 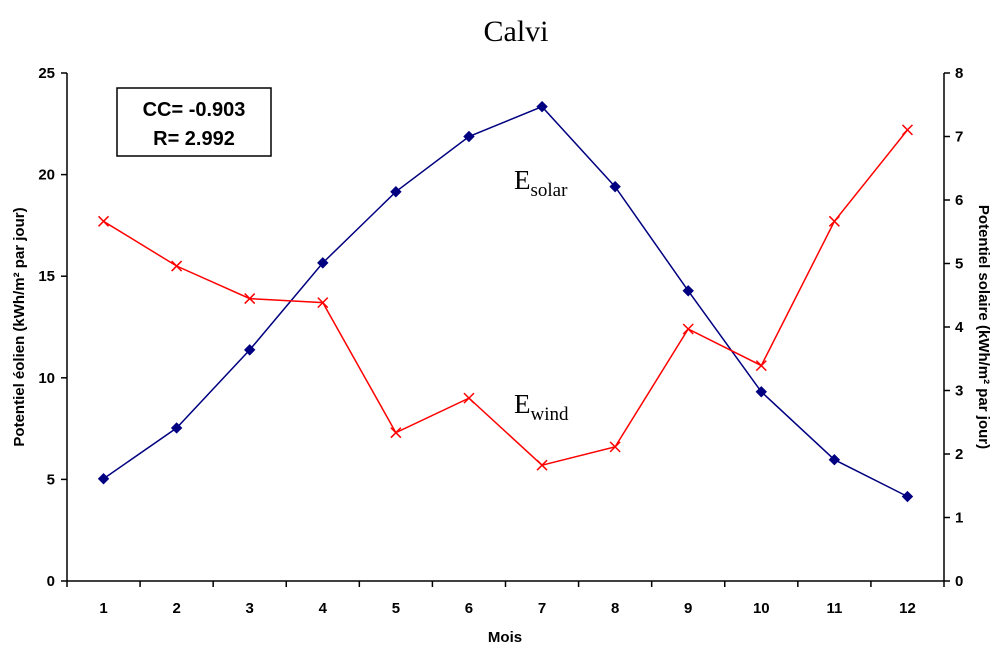 I want to click on y-right-tick-label: 7, so click(x=959, y=137).